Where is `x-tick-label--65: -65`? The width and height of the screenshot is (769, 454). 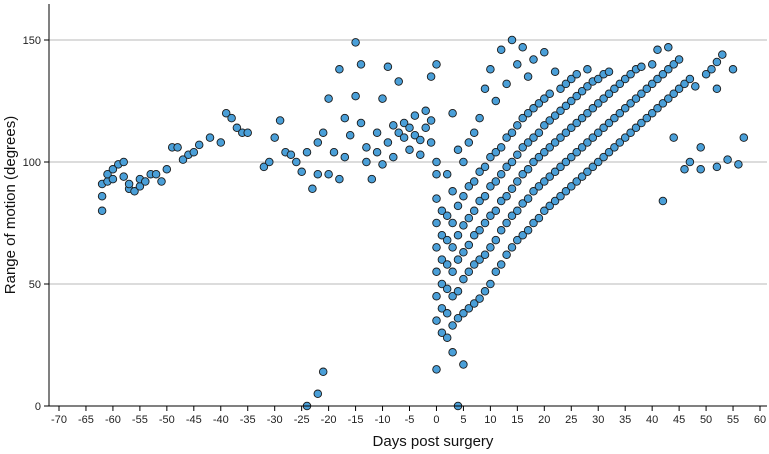 x-tick-label--65: -65 is located at coordinates (86, 420).